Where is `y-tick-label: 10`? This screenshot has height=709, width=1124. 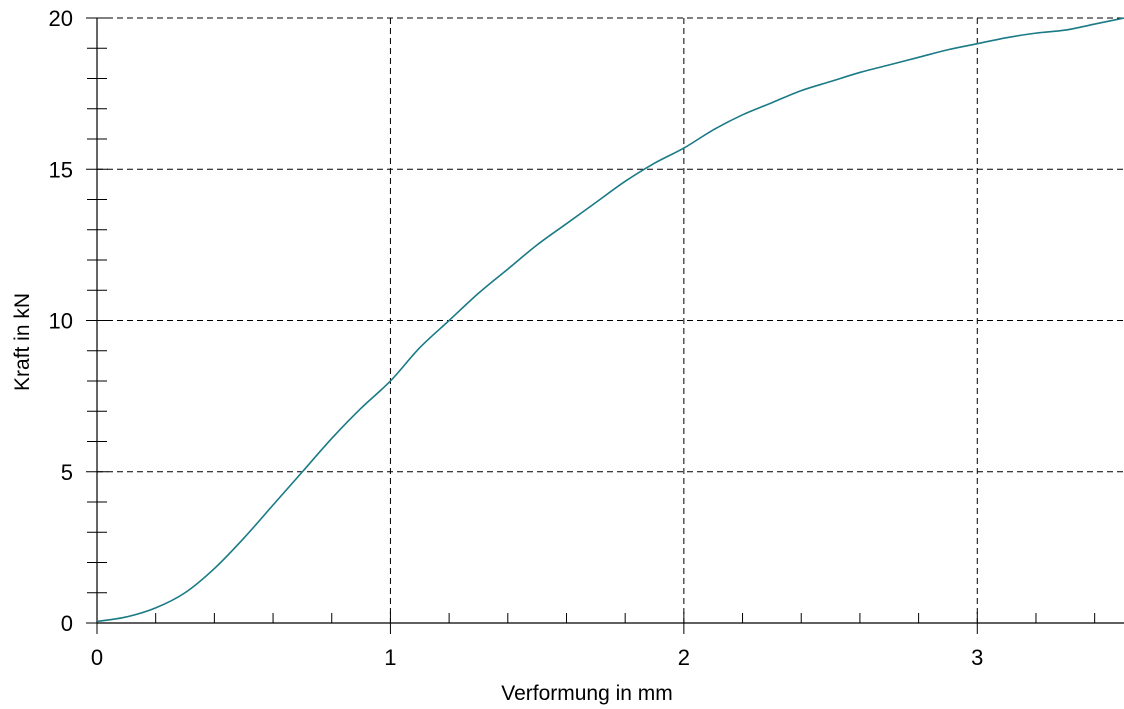
y-tick-label: 10 is located at coordinates (61, 321).